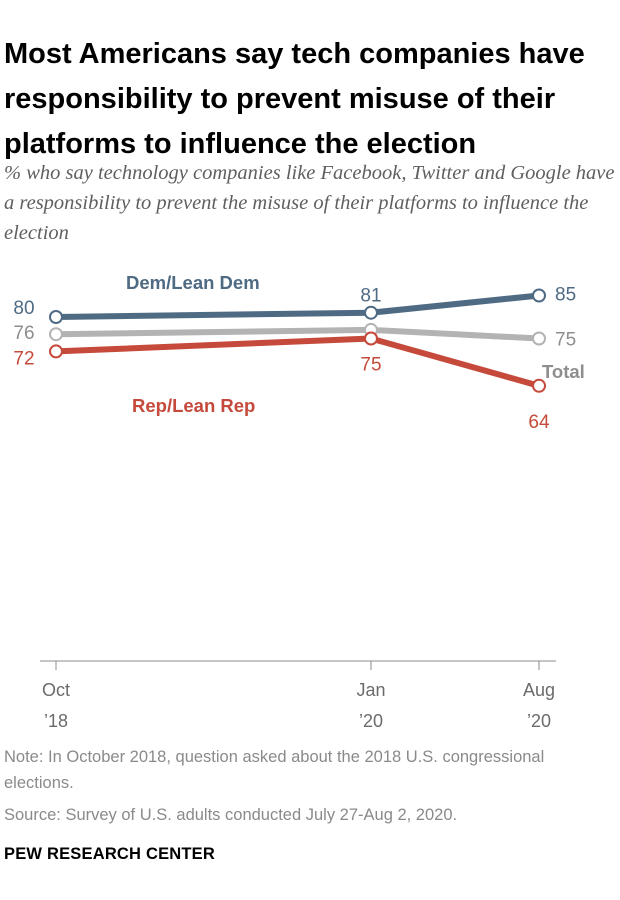 The image size is (620, 900). What do you see at coordinates (539, 422) in the screenshot?
I see `data-label-rep-lean-rep: 64` at bounding box center [539, 422].